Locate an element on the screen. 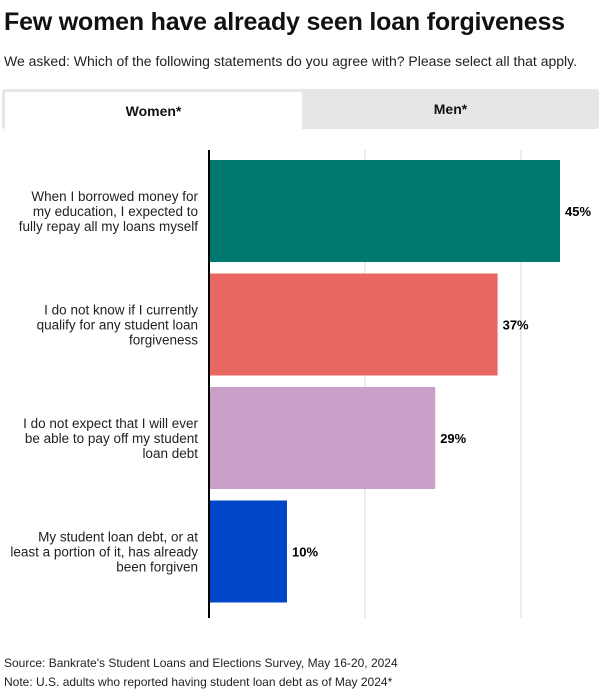 The width and height of the screenshot is (600, 692). value-label-1: 45% is located at coordinates (578, 211).